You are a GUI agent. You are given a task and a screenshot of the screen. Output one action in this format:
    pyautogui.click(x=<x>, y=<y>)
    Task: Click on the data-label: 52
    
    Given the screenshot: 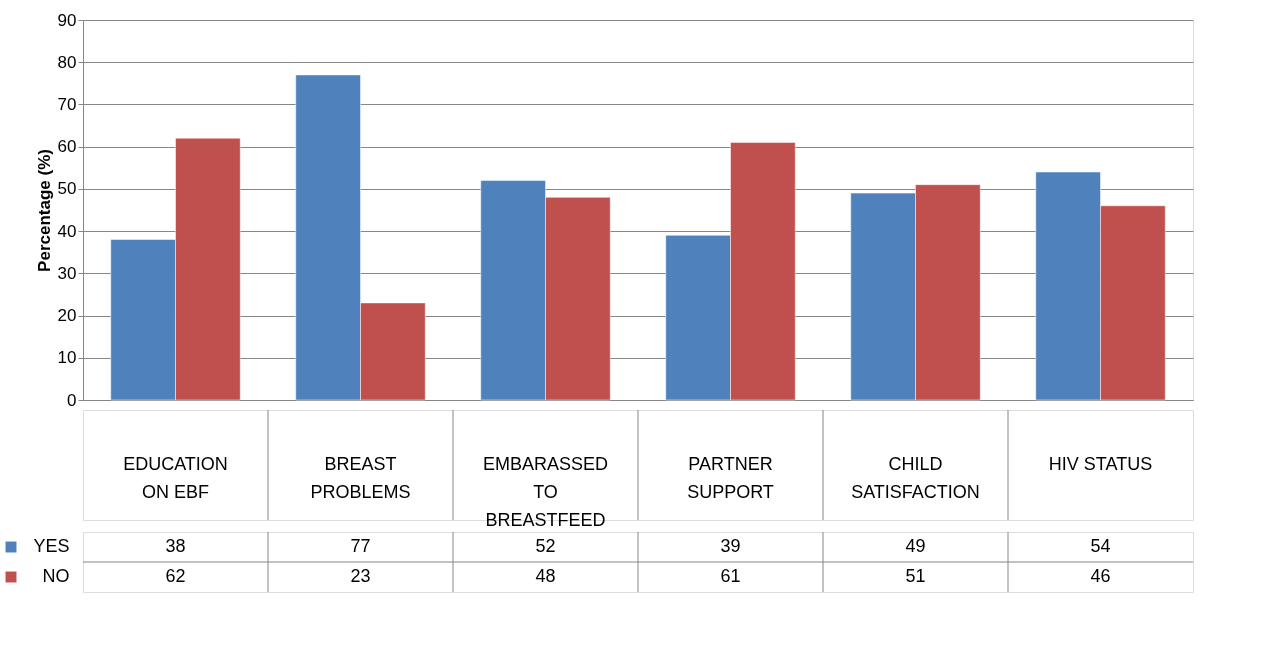 What is the action you would take?
    pyautogui.click(x=545, y=546)
    